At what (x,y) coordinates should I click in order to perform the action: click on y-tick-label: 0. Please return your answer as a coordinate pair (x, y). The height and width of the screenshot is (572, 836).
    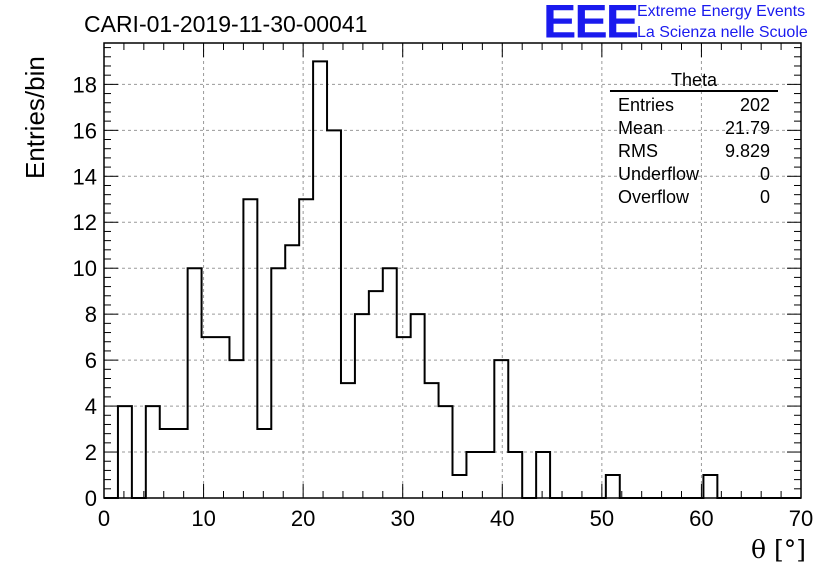
    Looking at the image, I should click on (91, 498).